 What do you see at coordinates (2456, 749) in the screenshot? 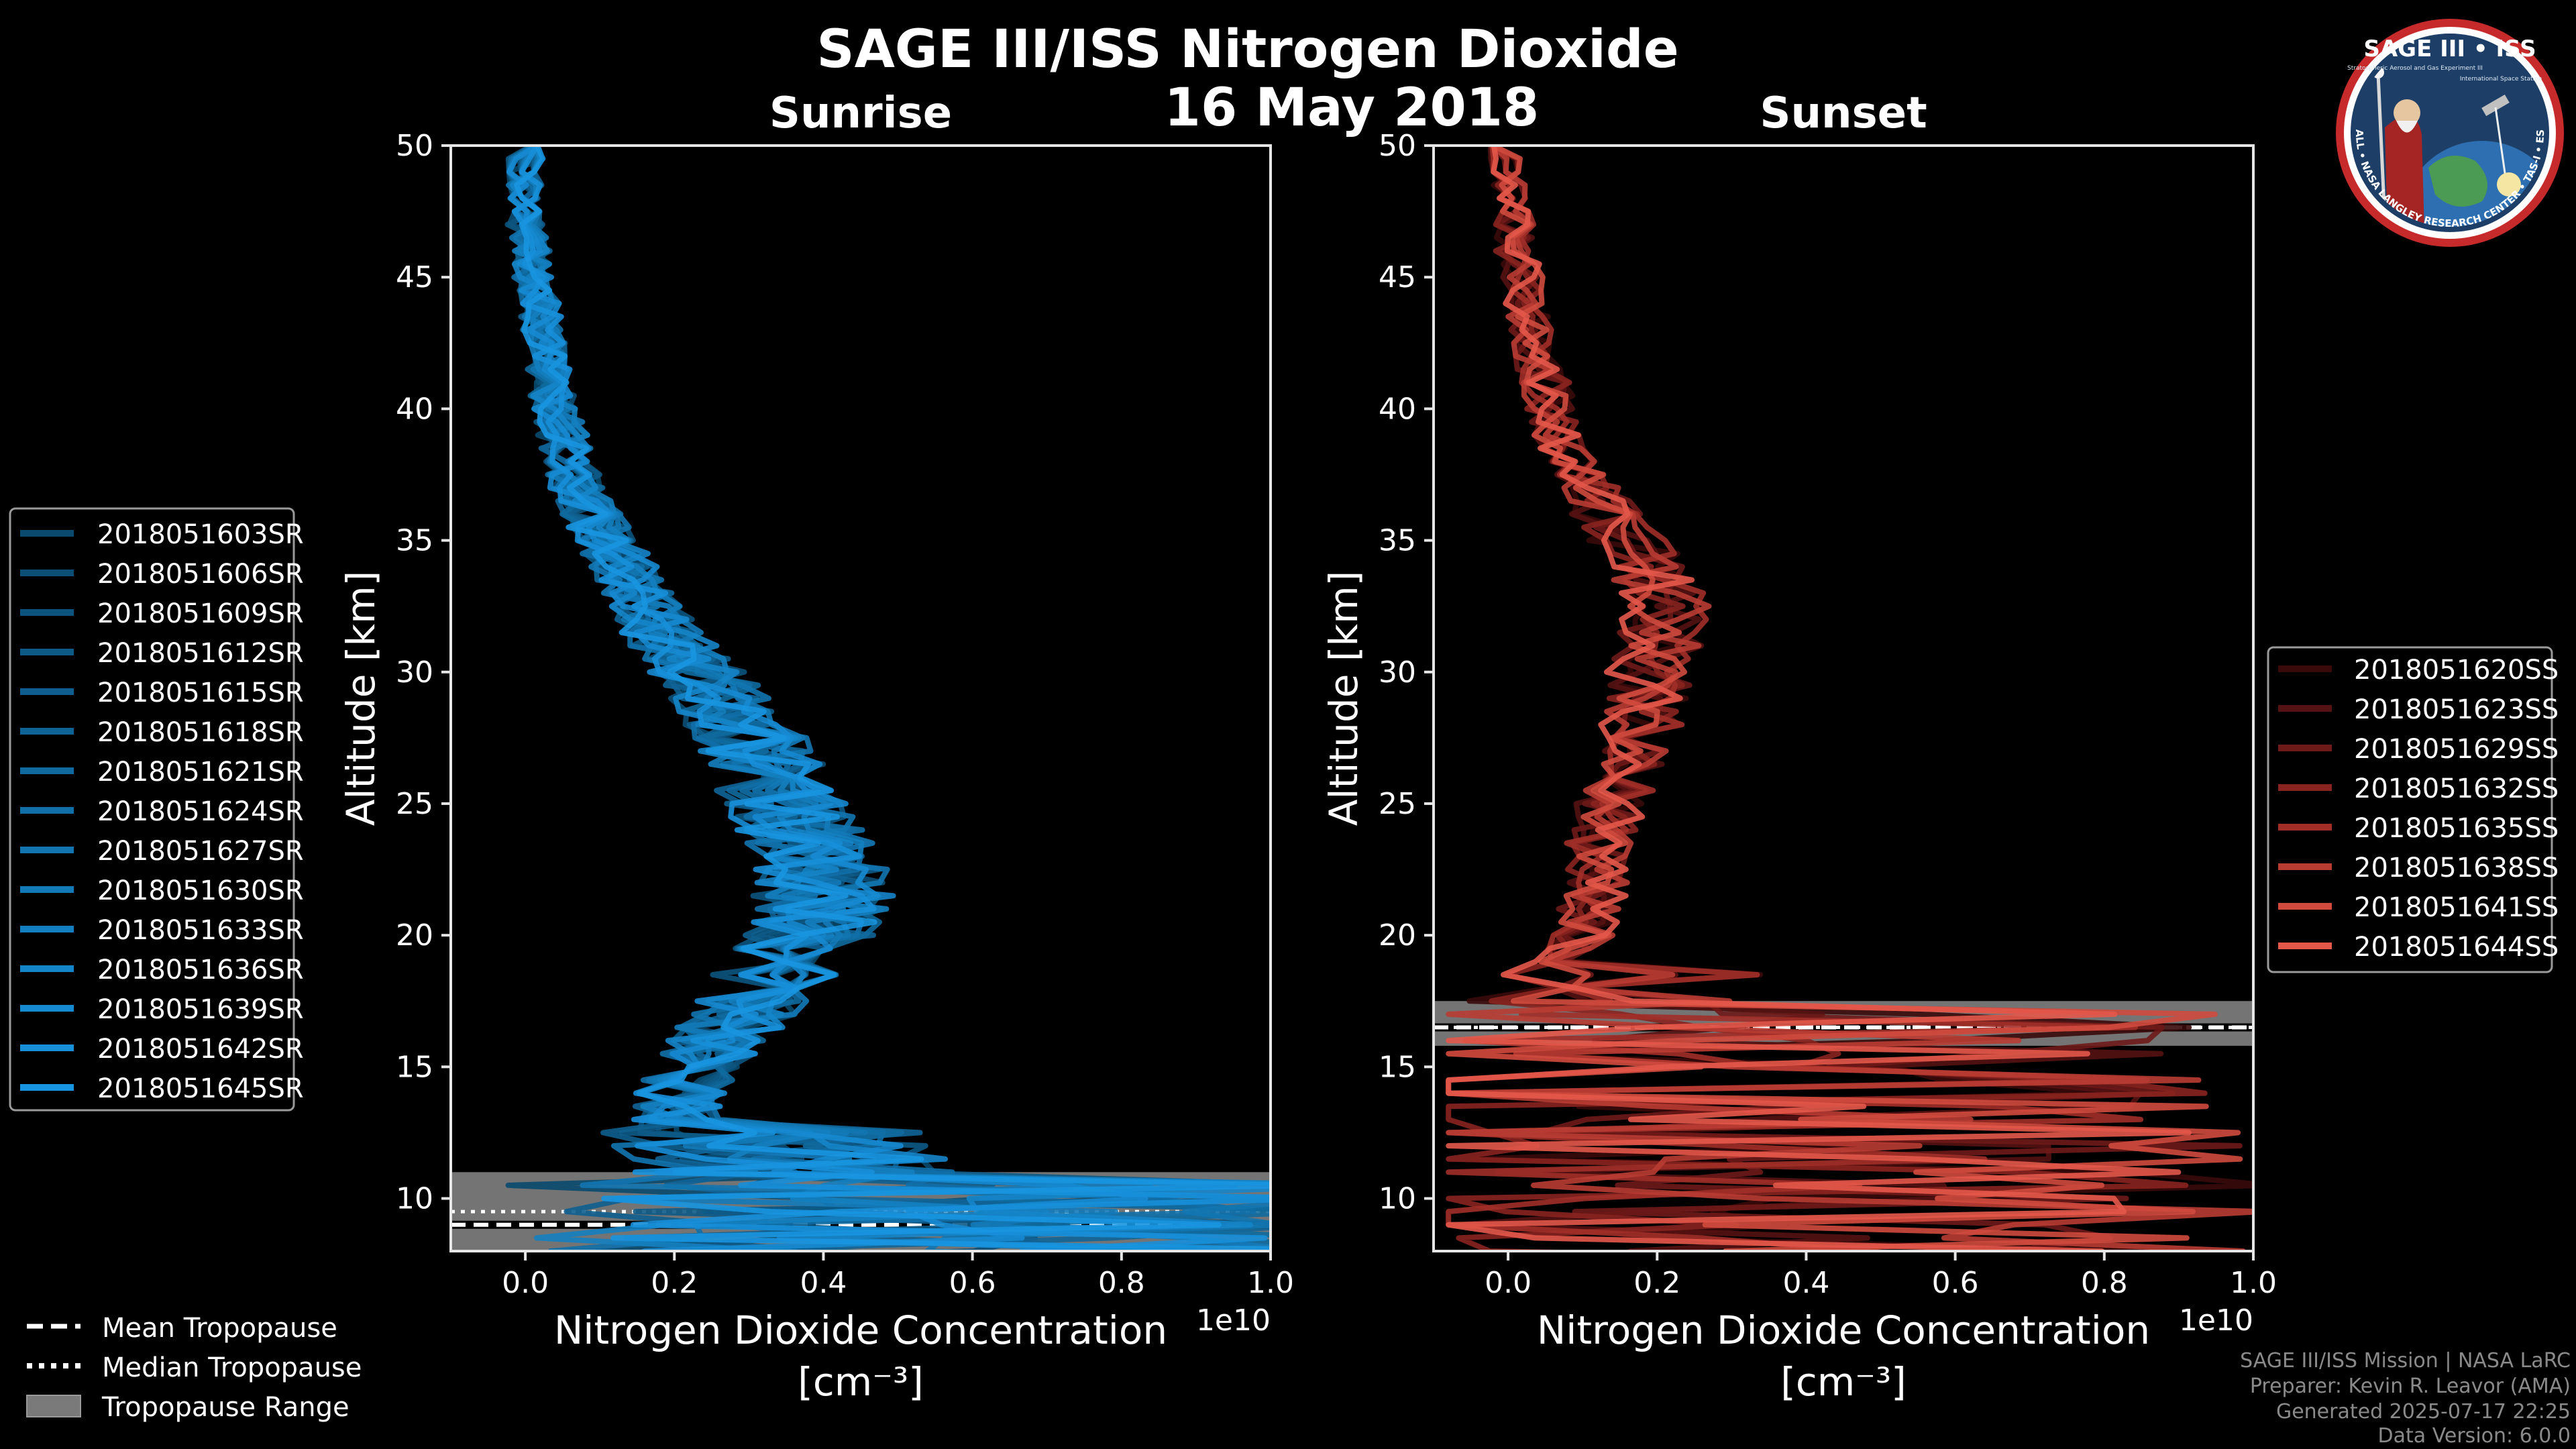
I see `legend-label-2018051629SS: 2018051629SS` at bounding box center [2456, 749].